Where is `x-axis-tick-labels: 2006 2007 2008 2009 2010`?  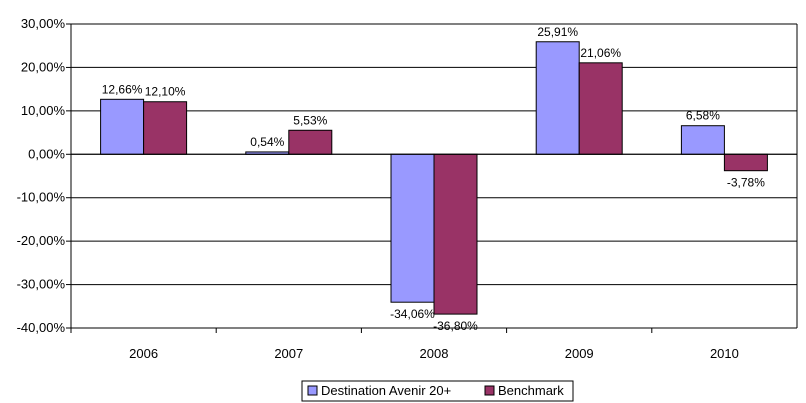 x-axis-tick-labels: 2006 2007 2008 2009 2010 is located at coordinates (434, 353).